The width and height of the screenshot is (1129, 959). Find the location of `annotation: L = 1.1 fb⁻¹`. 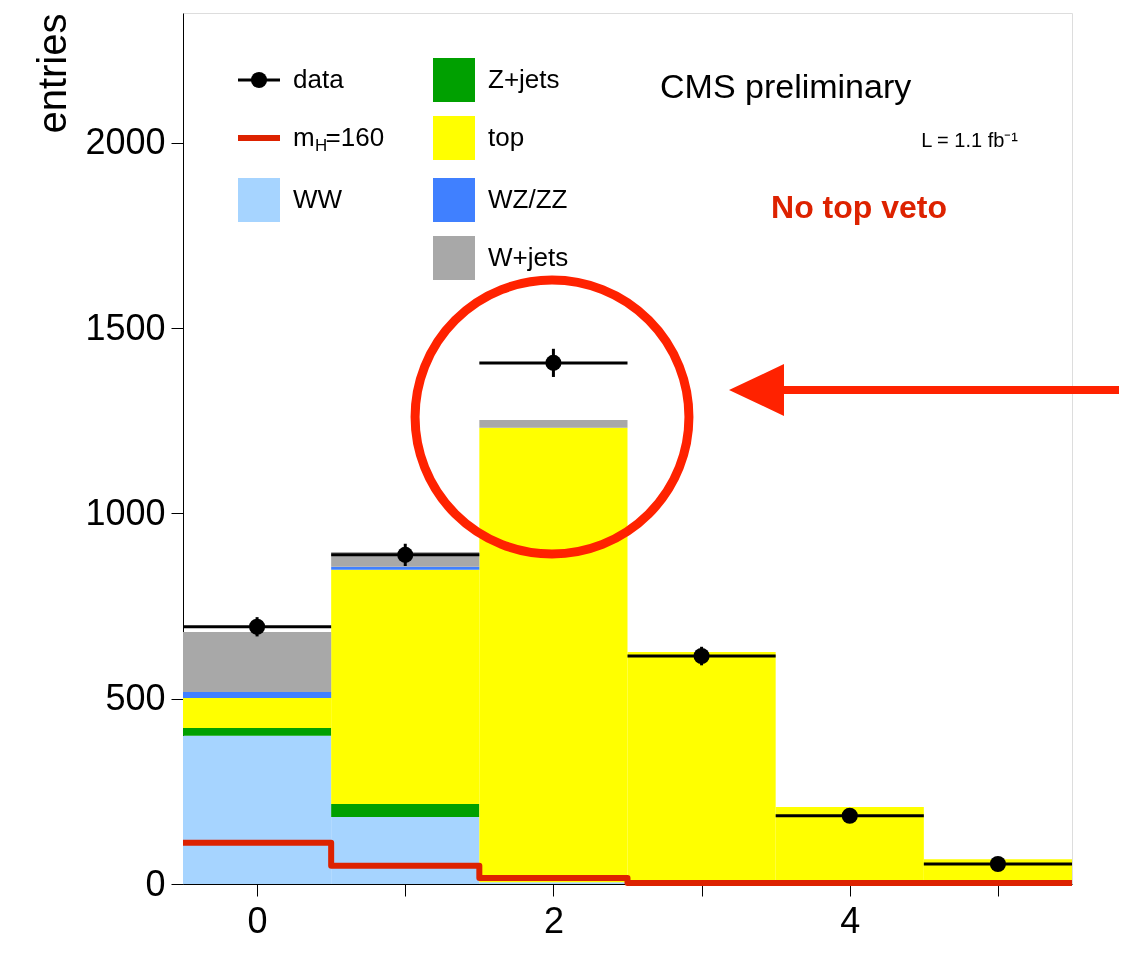

annotation: L = 1.1 fb⁻¹ is located at coordinates (970, 140).